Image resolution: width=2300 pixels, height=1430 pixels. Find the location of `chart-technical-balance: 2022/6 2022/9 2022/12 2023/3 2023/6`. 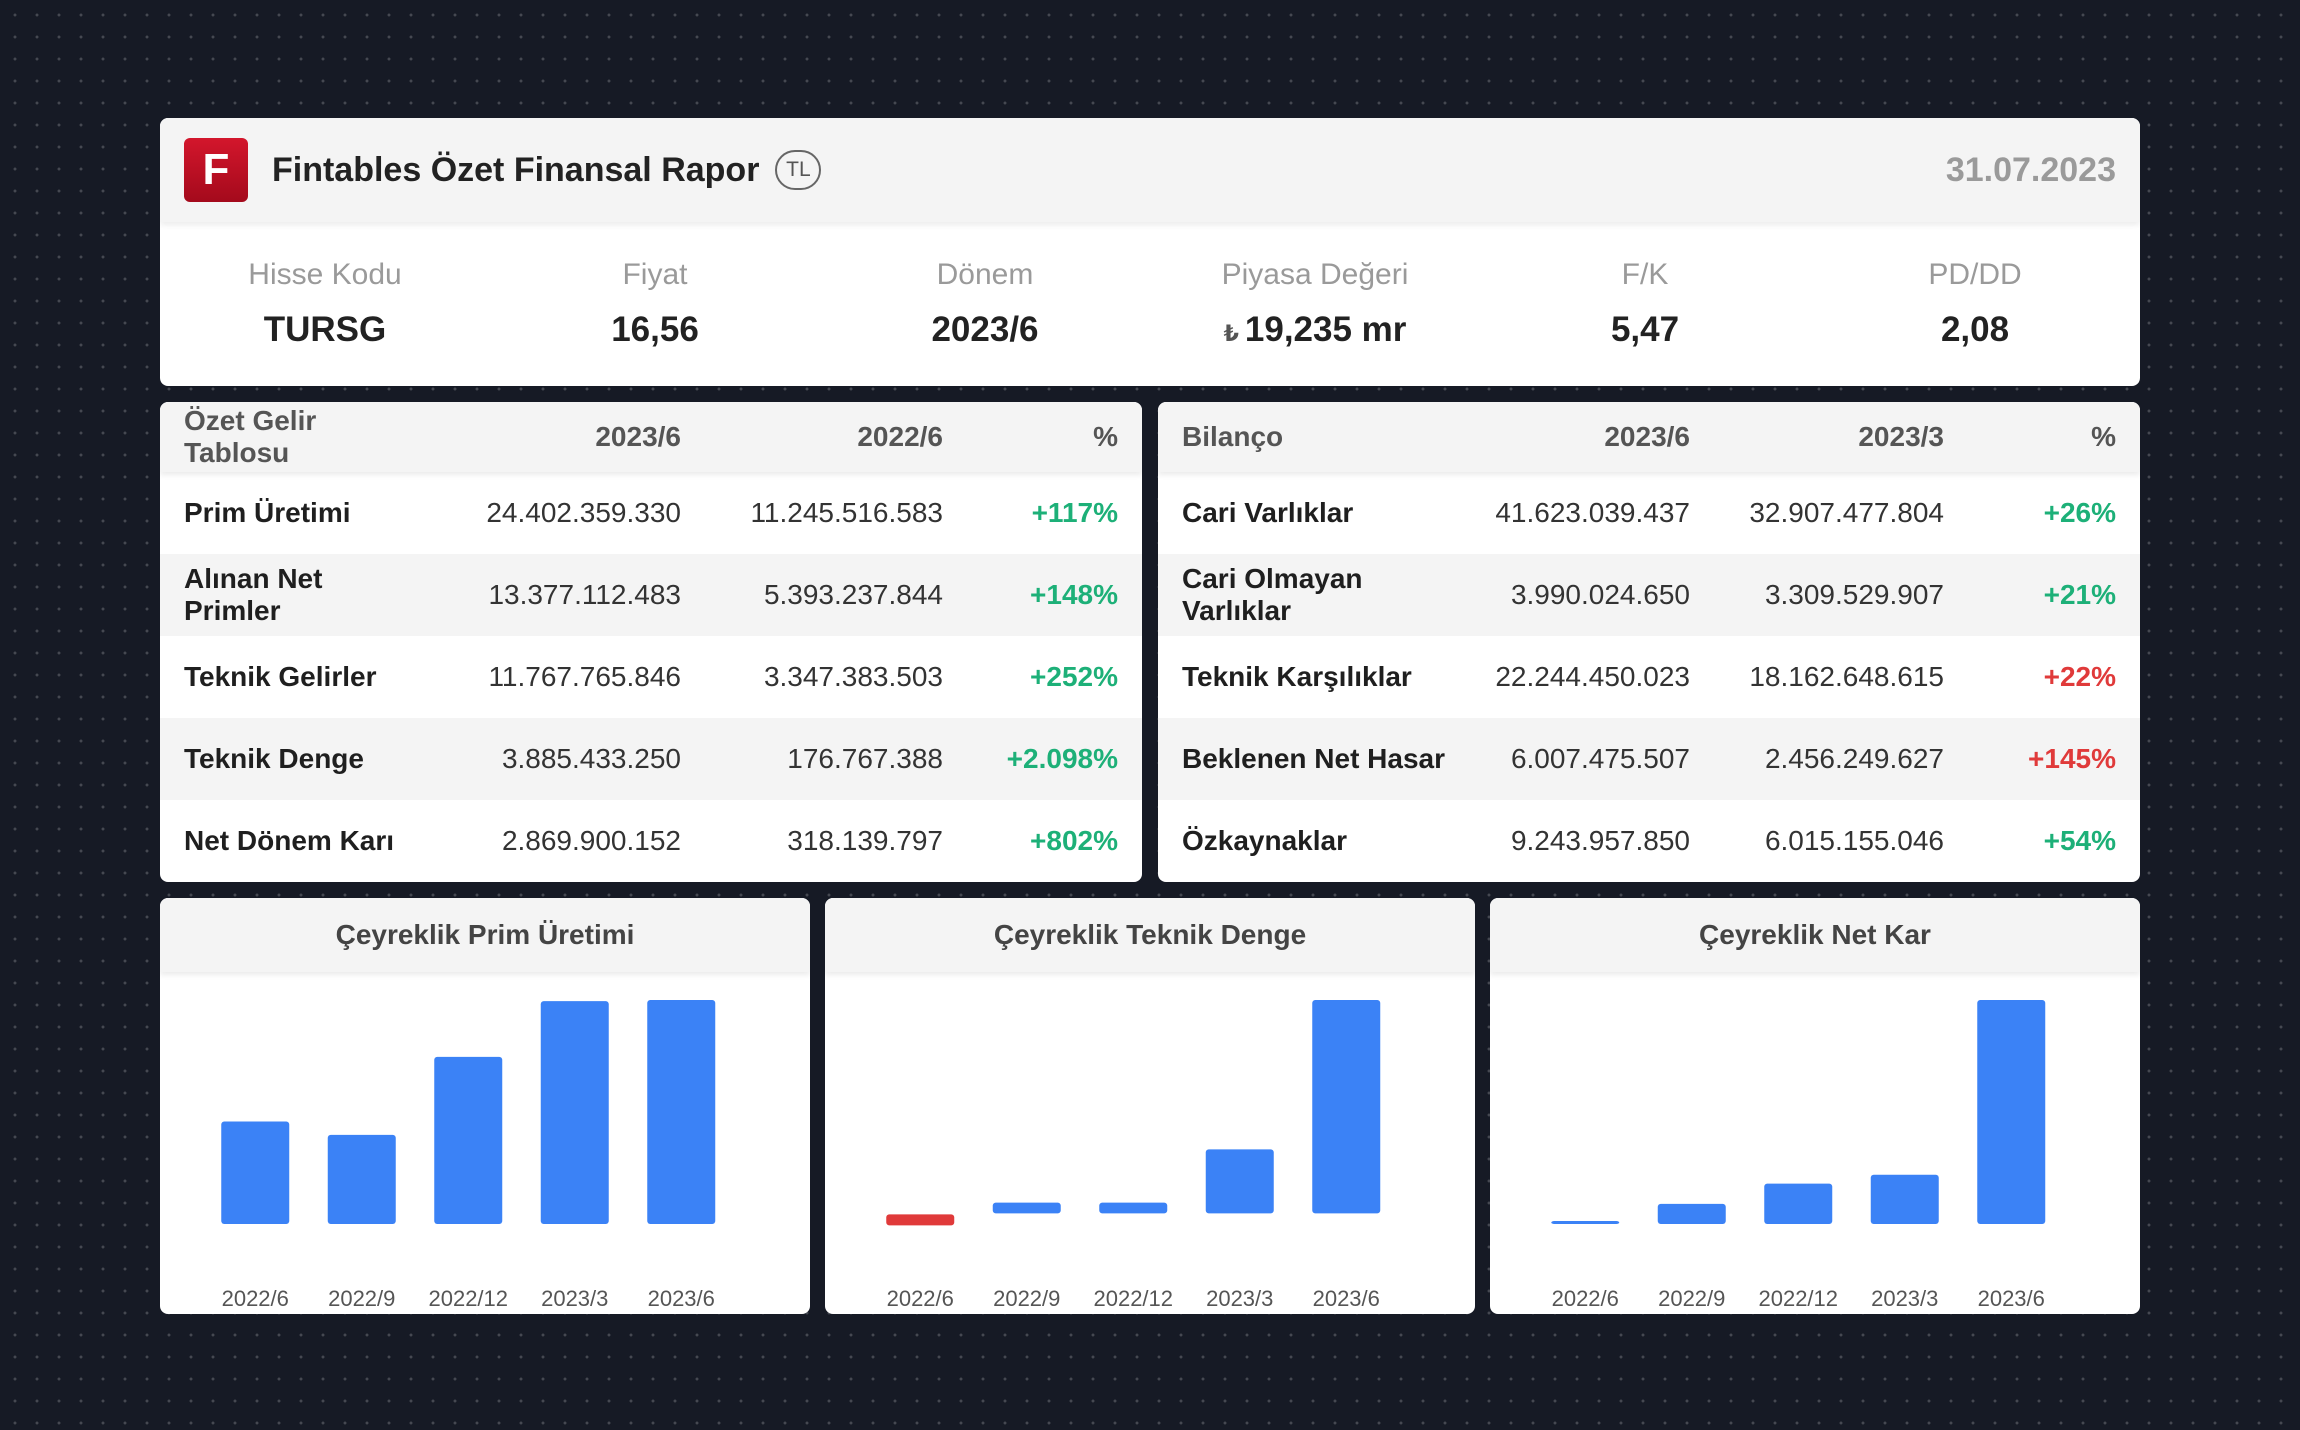

chart-technical-balance: 2022/6 2022/9 2022/12 2023/3 2023/6 is located at coordinates (1133, 1155).